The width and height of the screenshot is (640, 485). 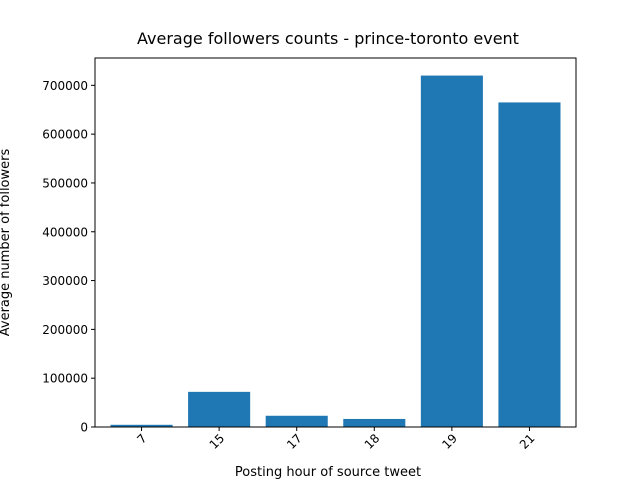 What do you see at coordinates (65, 183) in the screenshot?
I see `y-tick-label: 500000` at bounding box center [65, 183].